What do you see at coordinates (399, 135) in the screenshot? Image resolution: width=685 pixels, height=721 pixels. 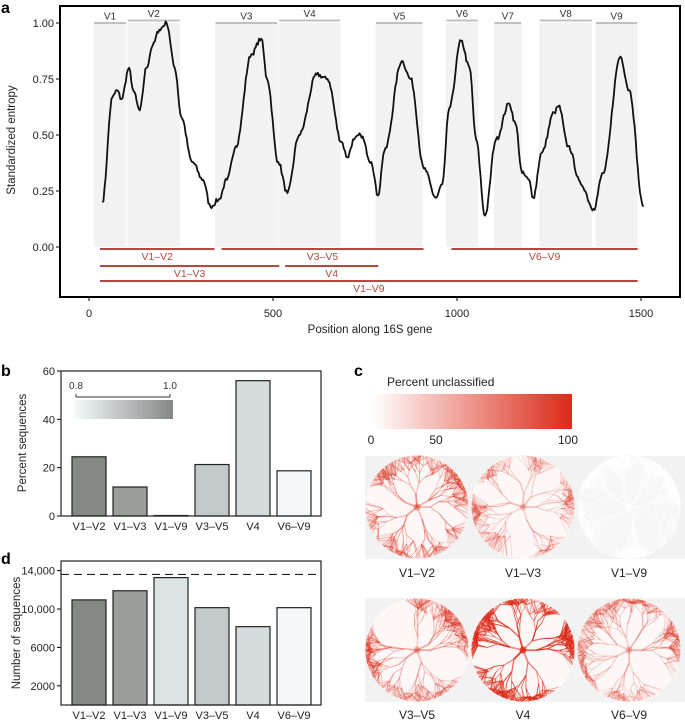 I see `region-shade-v5` at bounding box center [399, 135].